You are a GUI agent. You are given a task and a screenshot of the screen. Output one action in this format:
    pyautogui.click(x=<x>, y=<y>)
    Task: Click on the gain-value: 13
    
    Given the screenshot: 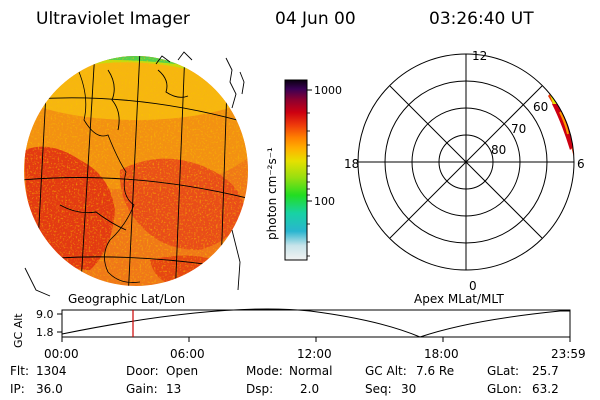 What is the action you would take?
    pyautogui.click(x=174, y=389)
    